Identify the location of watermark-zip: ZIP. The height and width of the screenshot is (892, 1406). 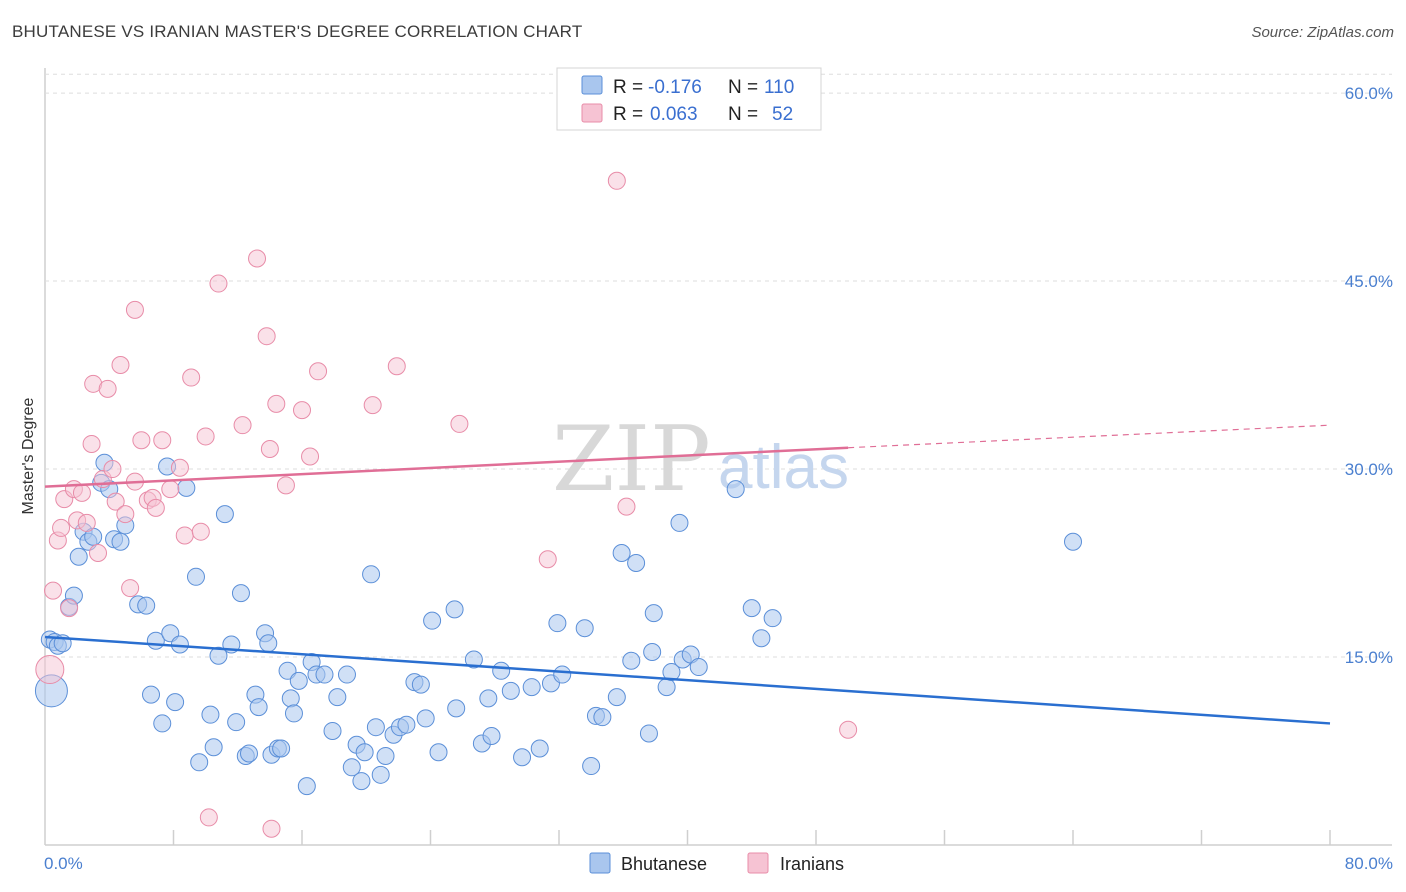
(631, 459).